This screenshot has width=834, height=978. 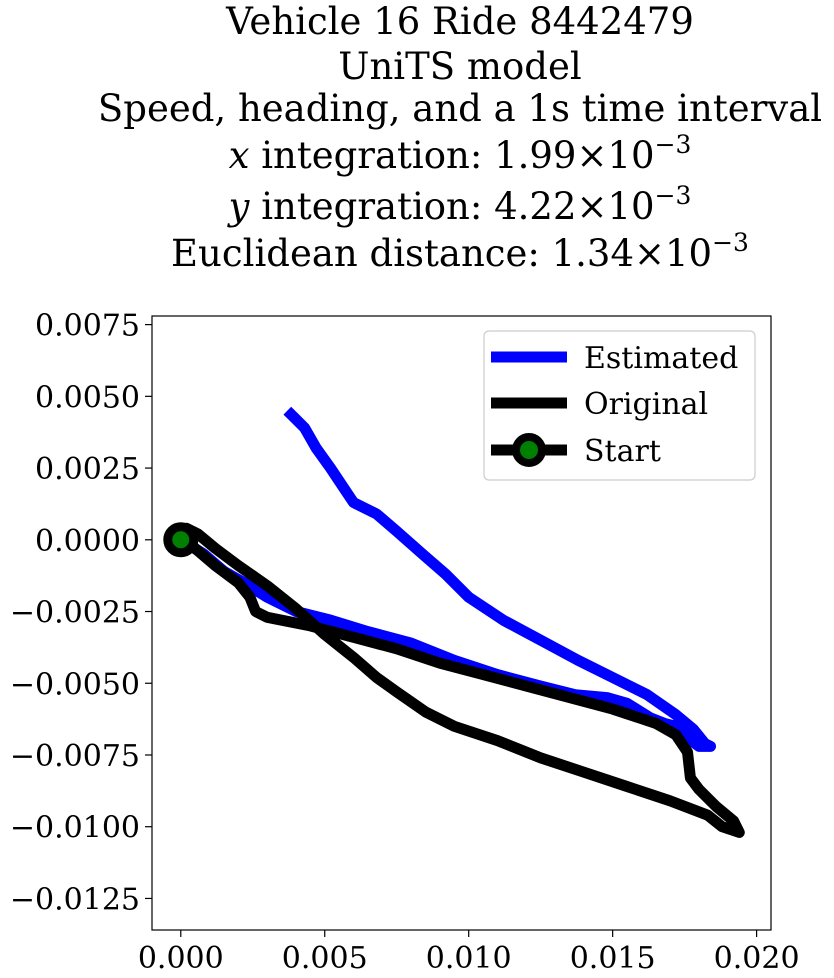 What do you see at coordinates (622, 451) in the screenshot?
I see `legend-label-start: Start` at bounding box center [622, 451].